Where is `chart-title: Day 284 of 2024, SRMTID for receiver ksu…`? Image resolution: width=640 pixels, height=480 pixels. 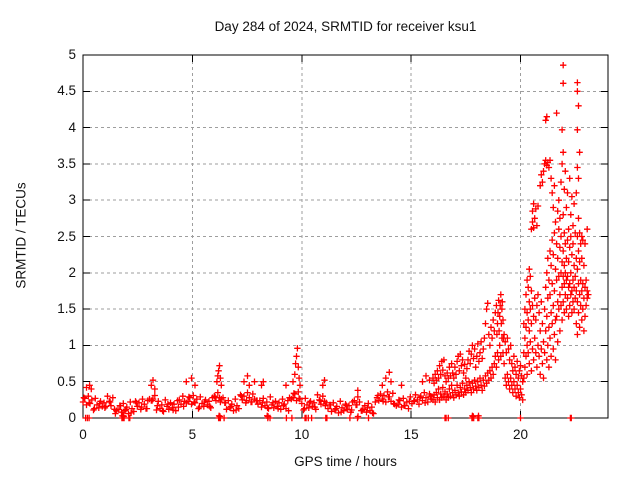
chart-title: Day 284 of 2024, SRMTID for receiver ksu… is located at coordinates (345, 26).